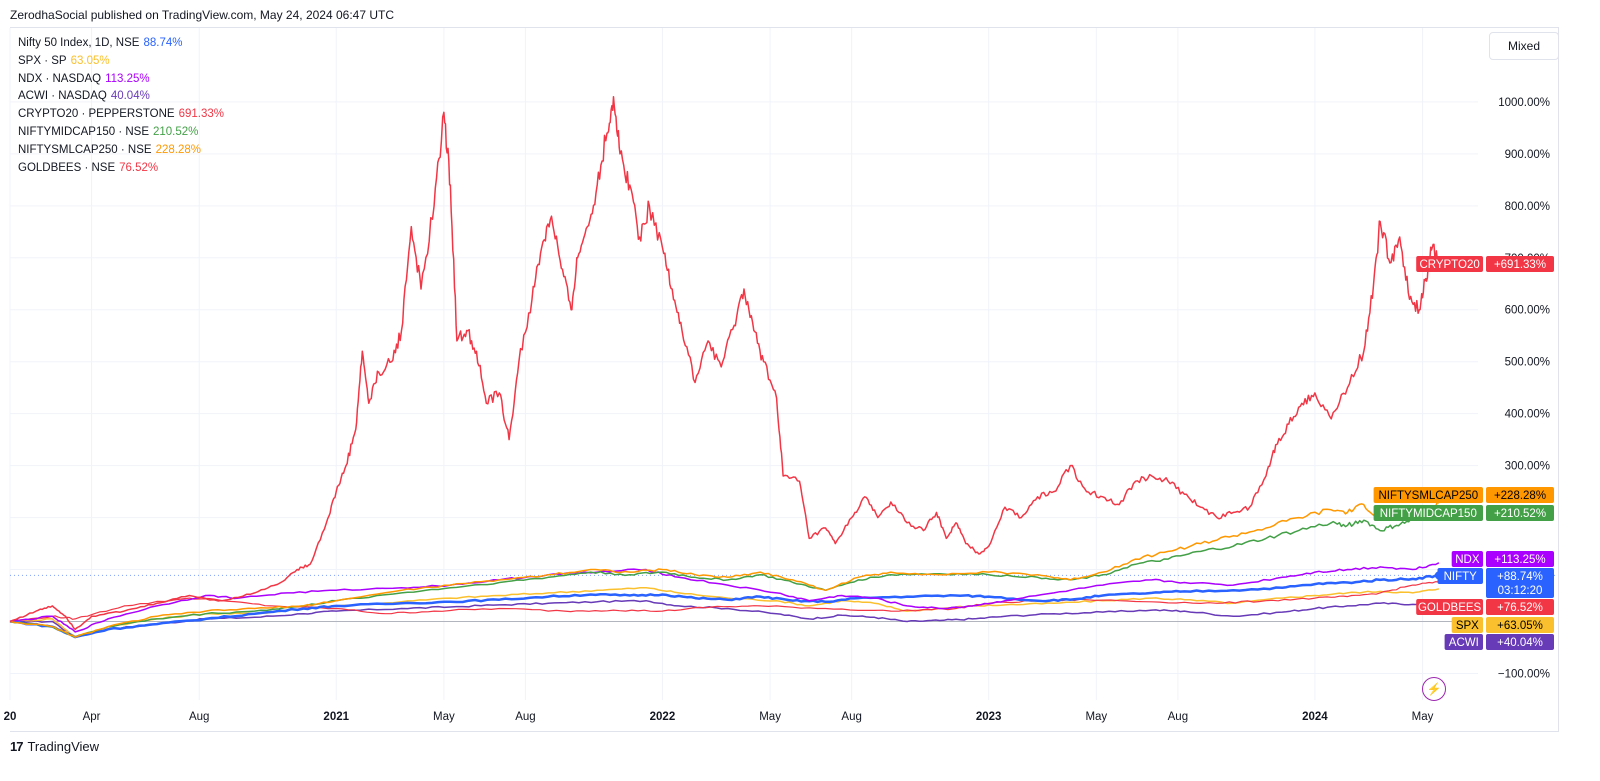 The width and height of the screenshot is (1600, 781). What do you see at coordinates (1520, 591) in the screenshot?
I see `price-label-countdown: 03:12:20` at bounding box center [1520, 591].